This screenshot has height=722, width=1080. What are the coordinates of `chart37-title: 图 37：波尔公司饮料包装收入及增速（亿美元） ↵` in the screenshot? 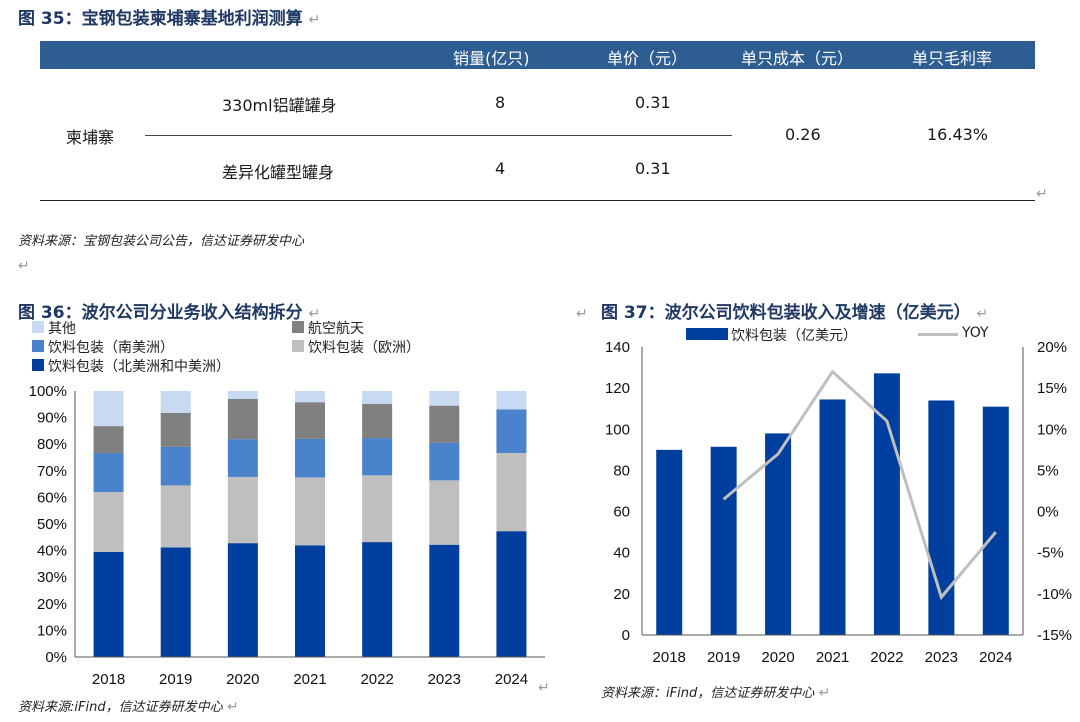 It's located at (795, 313).